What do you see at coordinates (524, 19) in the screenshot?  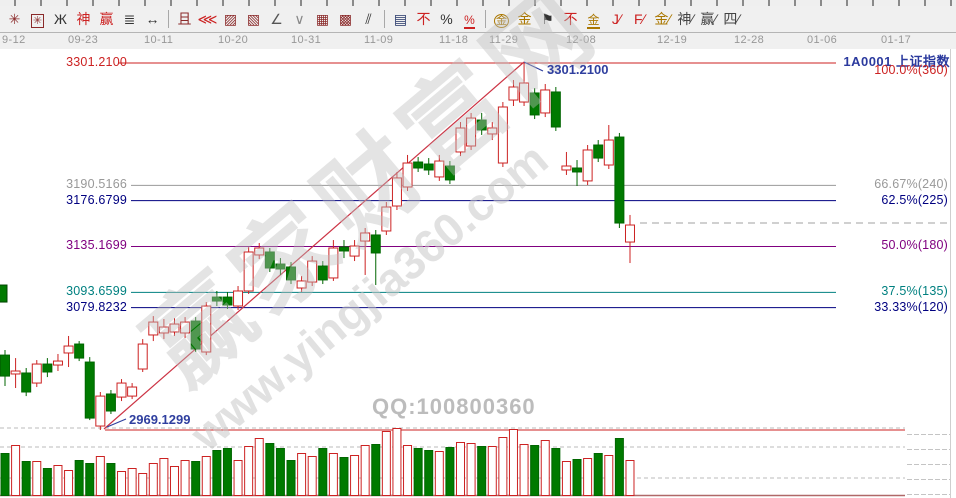 I see `gold-lines-icon: 金` at bounding box center [524, 19].